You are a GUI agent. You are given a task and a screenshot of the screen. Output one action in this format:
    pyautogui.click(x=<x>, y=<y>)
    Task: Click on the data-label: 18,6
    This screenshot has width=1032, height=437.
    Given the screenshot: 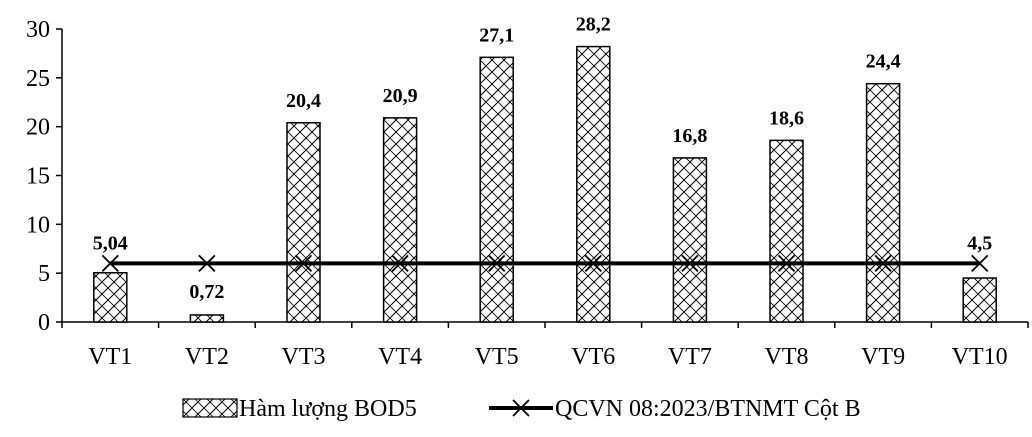 What is the action you would take?
    pyautogui.click(x=786, y=118)
    